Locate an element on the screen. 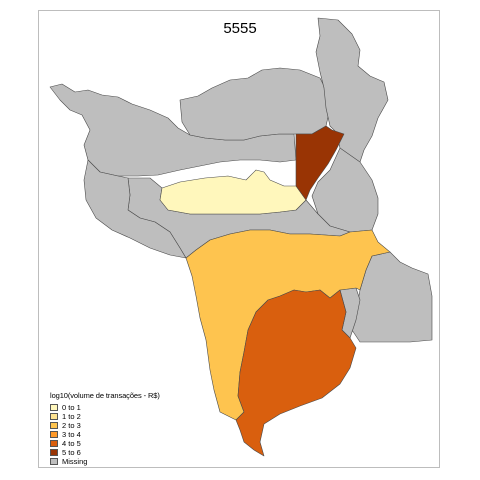  legend-label: Missing is located at coordinates (75, 461).